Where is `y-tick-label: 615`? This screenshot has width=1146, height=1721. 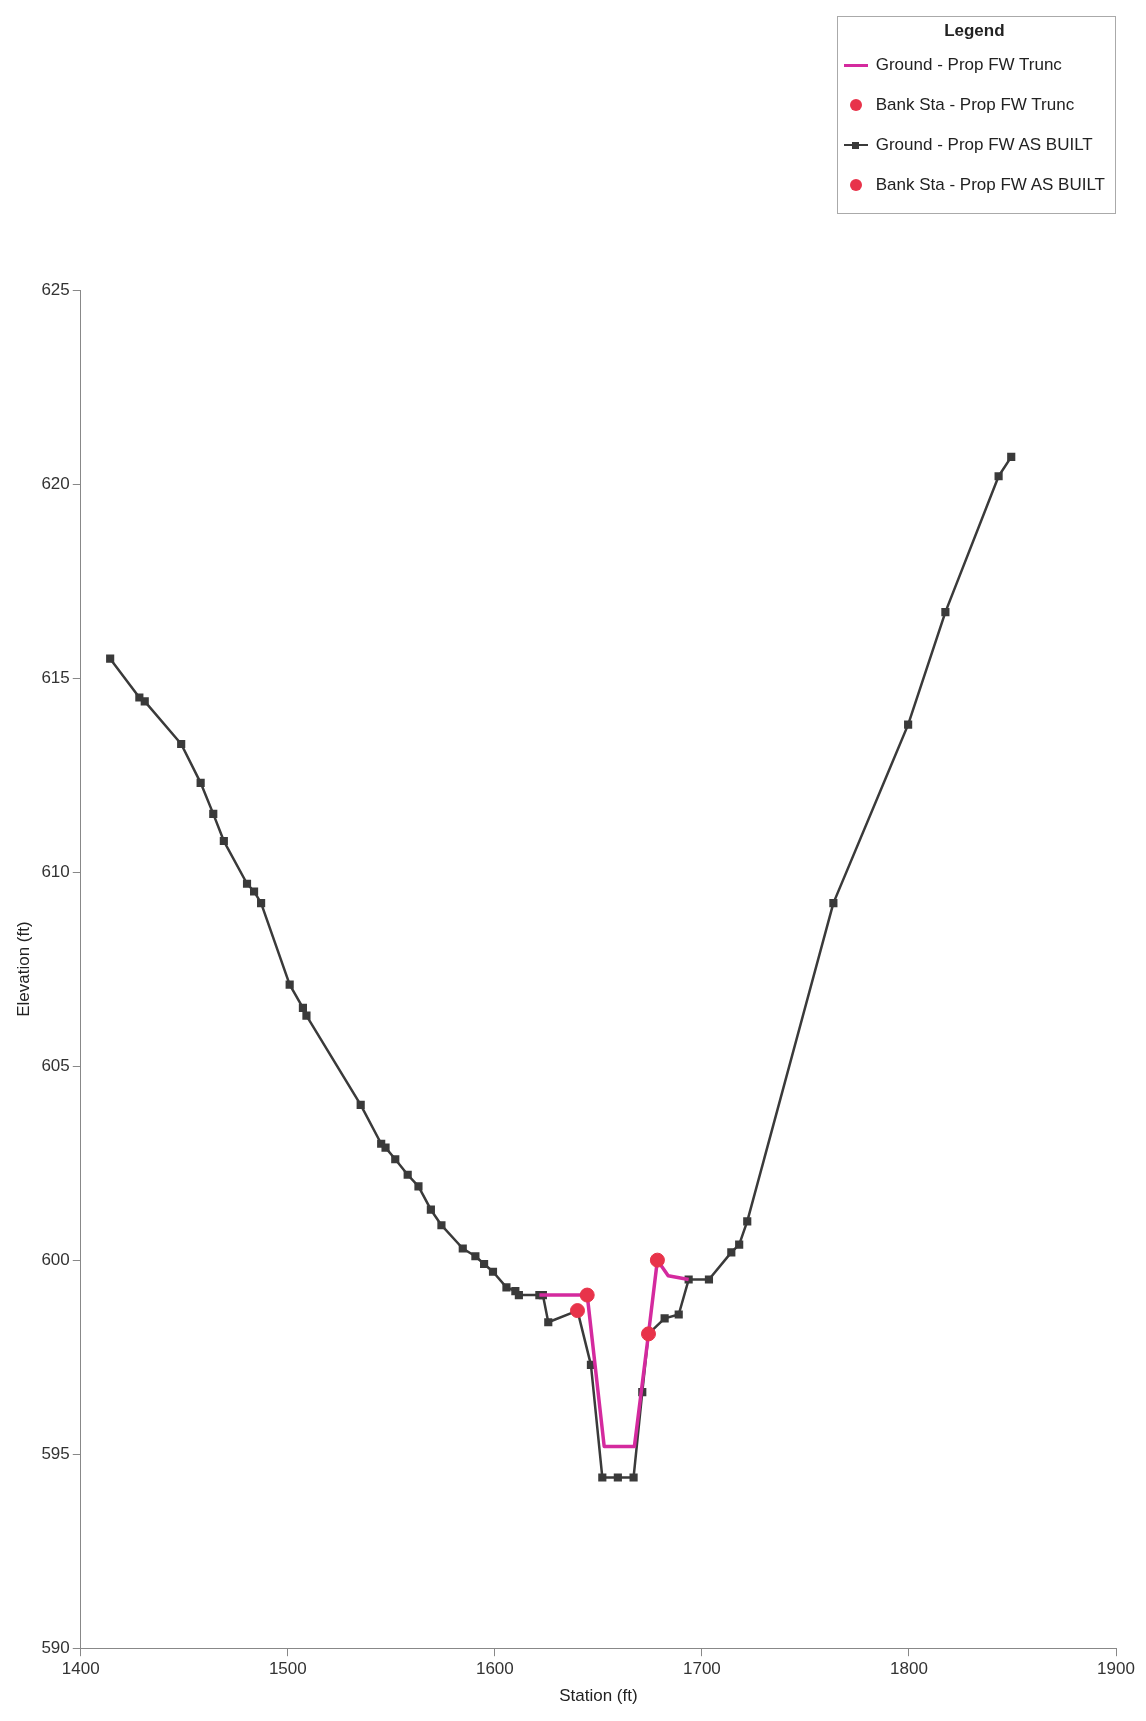 y-tick-label: 615 is located at coordinates (55, 677).